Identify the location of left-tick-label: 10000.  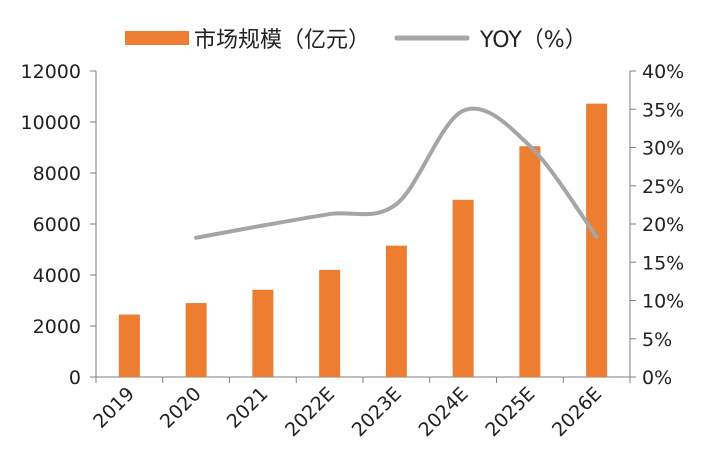
(51, 123).